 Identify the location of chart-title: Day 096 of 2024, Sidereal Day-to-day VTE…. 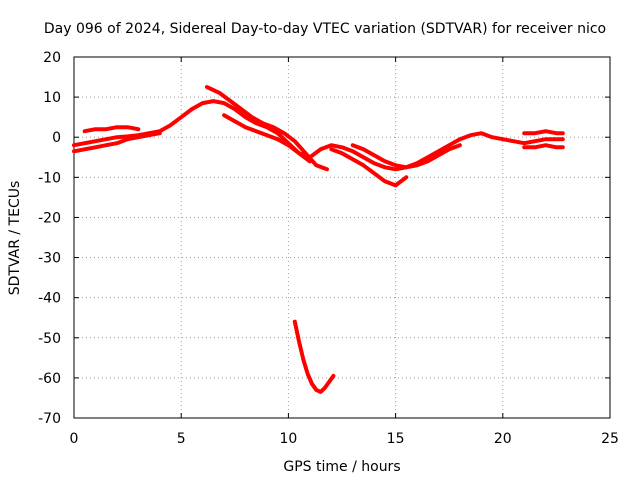
(325, 29).